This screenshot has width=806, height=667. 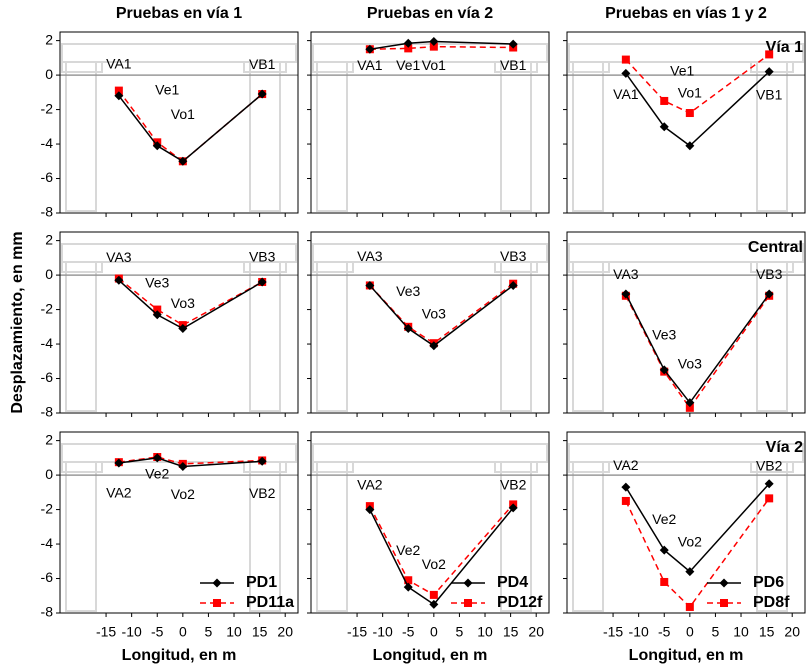 I want to click on panel: Pruebas en vías 1 y 2 Vía 1 VA1 Ve1 Vo1 VB1, so click(x=684, y=111).